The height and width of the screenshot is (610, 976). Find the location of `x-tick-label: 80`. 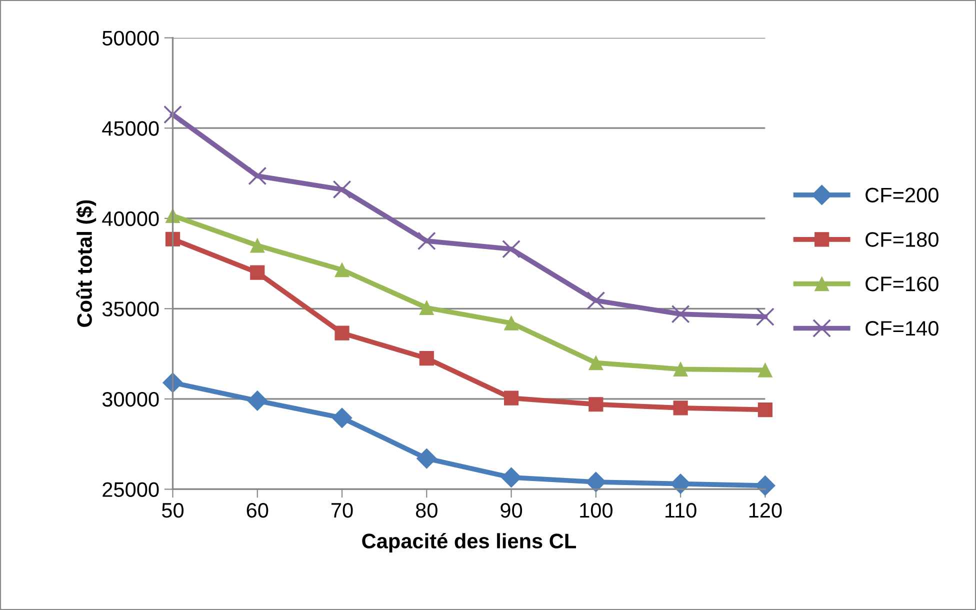

x-tick-label: 80 is located at coordinates (427, 510).